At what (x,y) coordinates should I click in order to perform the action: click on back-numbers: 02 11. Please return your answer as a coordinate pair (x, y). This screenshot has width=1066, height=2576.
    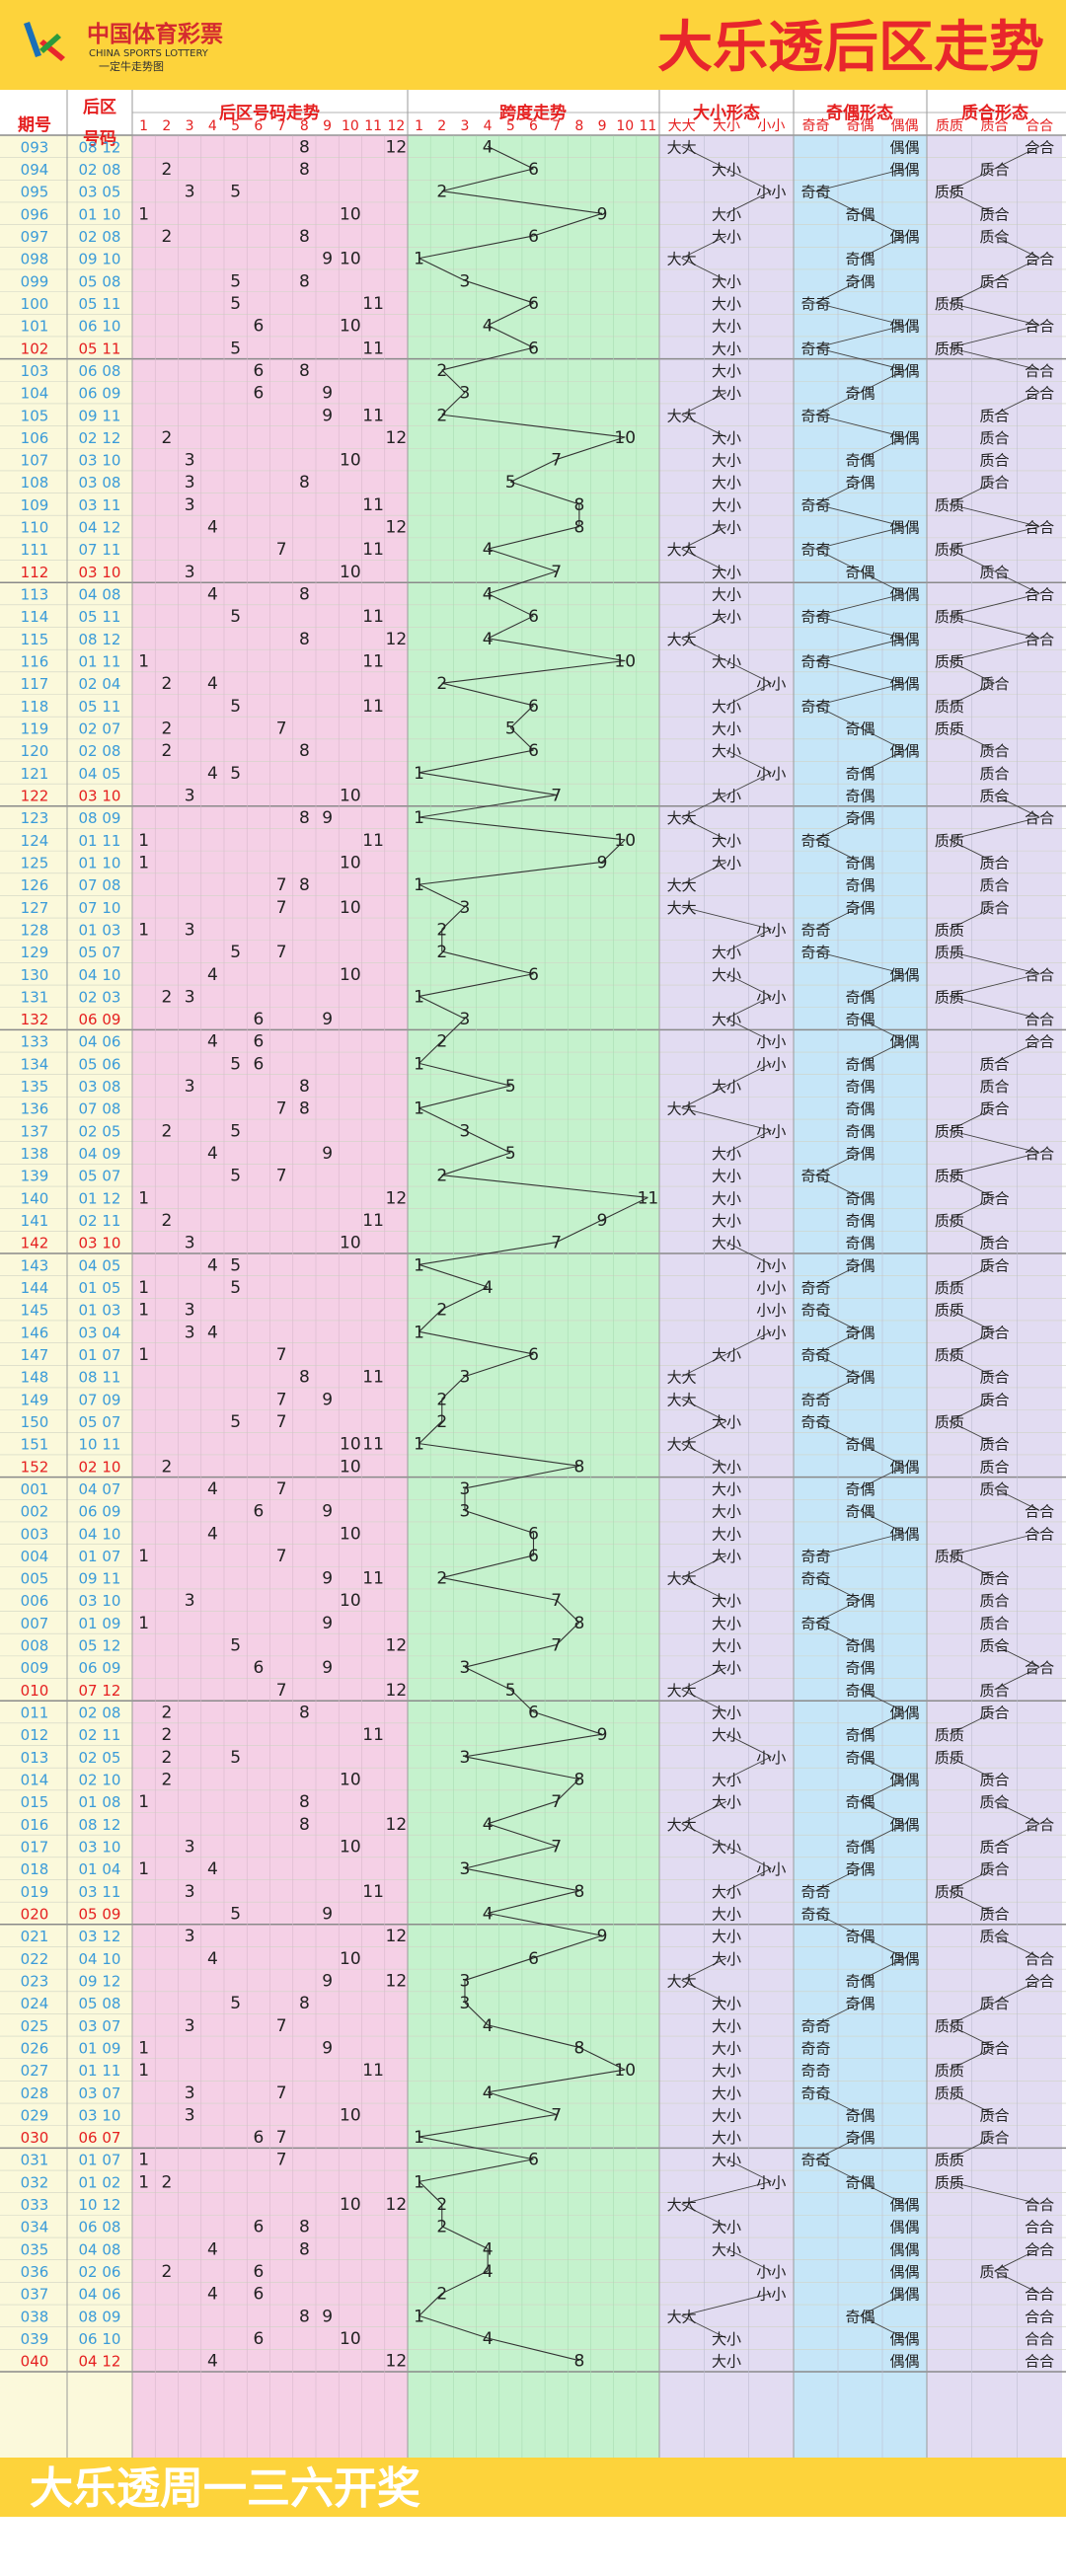
    Looking at the image, I should click on (100, 1735).